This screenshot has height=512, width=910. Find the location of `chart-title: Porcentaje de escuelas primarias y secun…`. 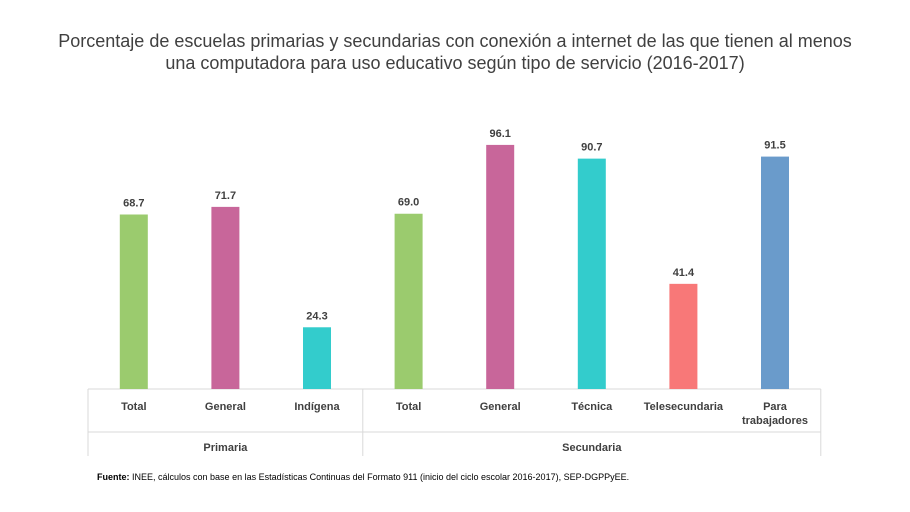

chart-title: Porcentaje de escuelas primarias y secun… is located at coordinates (455, 52).